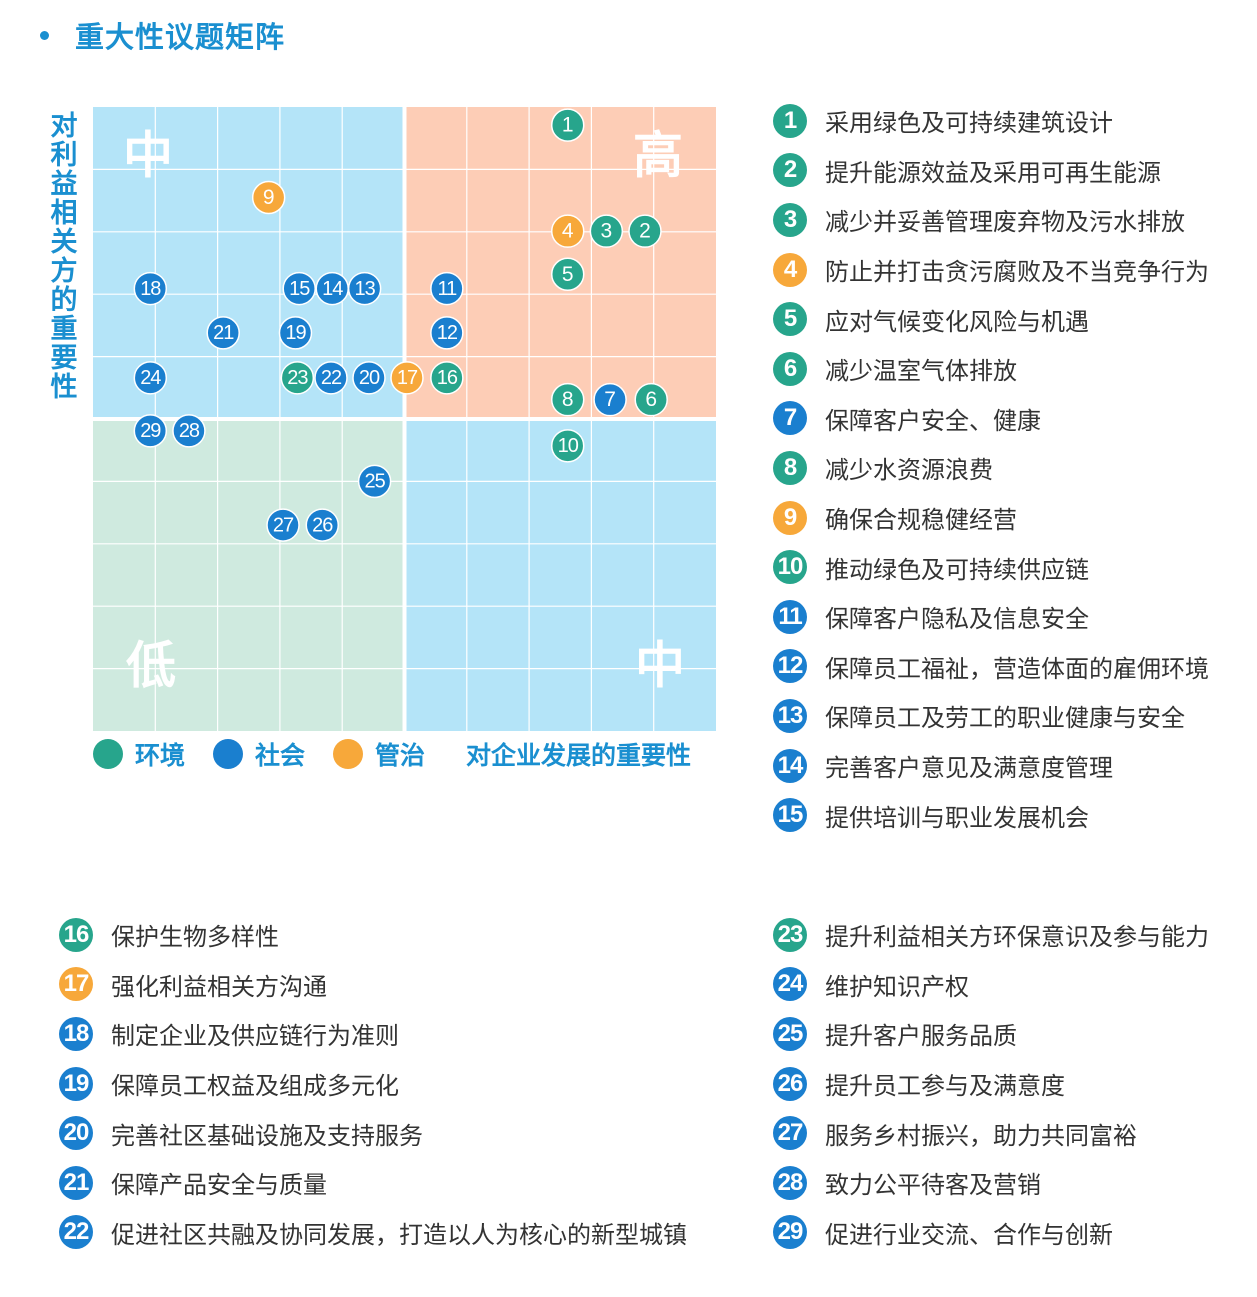 Image resolution: width=1257 pixels, height=1297 pixels. What do you see at coordinates (400, 756) in the screenshot?
I see `legend-label: 管治` at bounding box center [400, 756].